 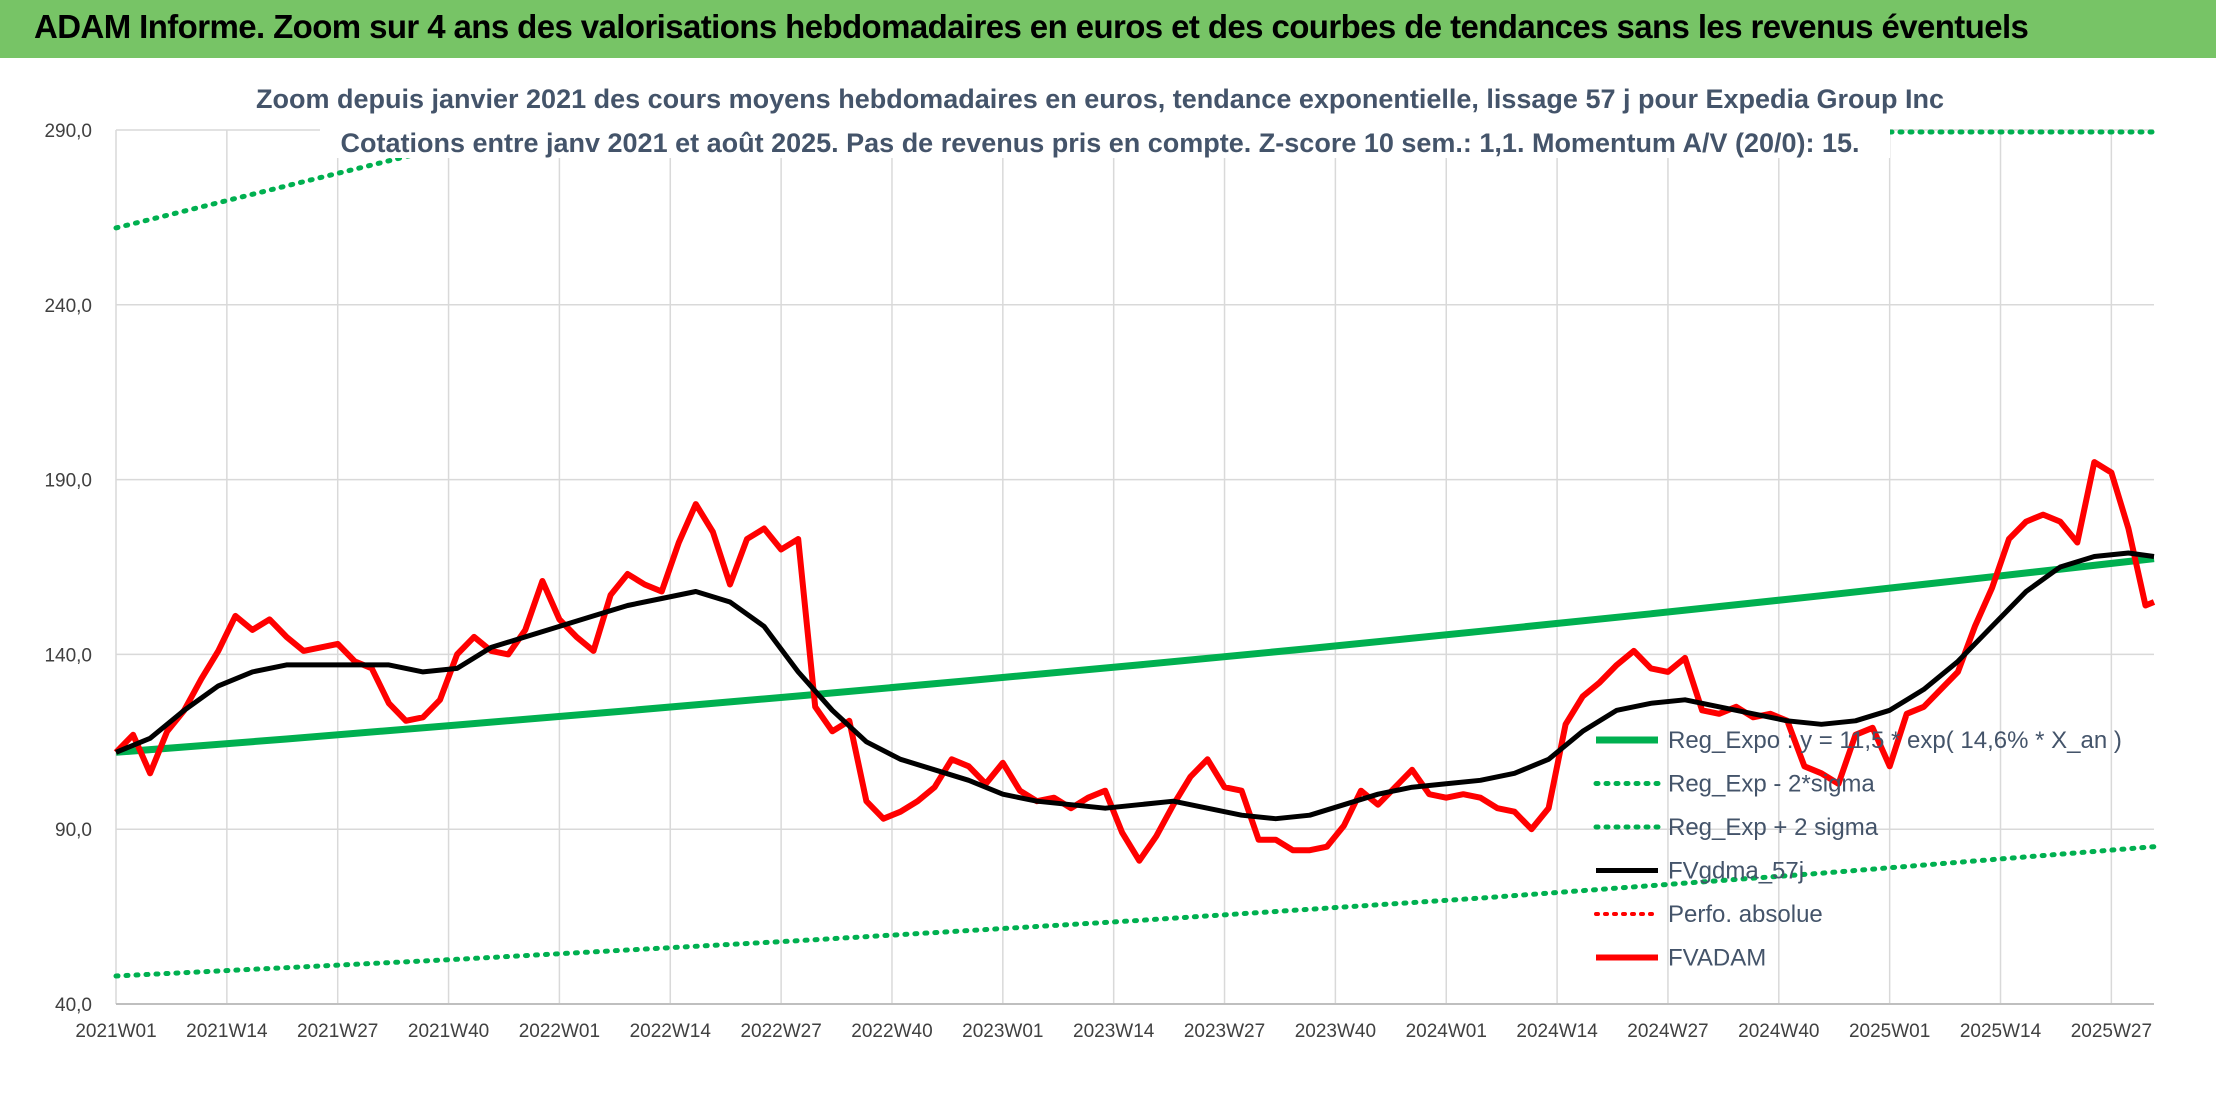 I want to click on x-tick-label: 2021W14, so click(x=227, y=1031).